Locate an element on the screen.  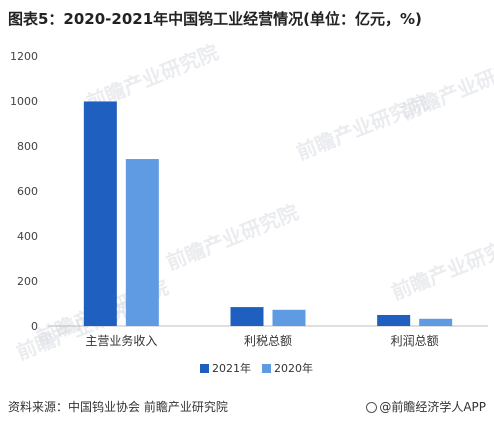
x-tick-label: 利税总额 is located at coordinates (268, 341).